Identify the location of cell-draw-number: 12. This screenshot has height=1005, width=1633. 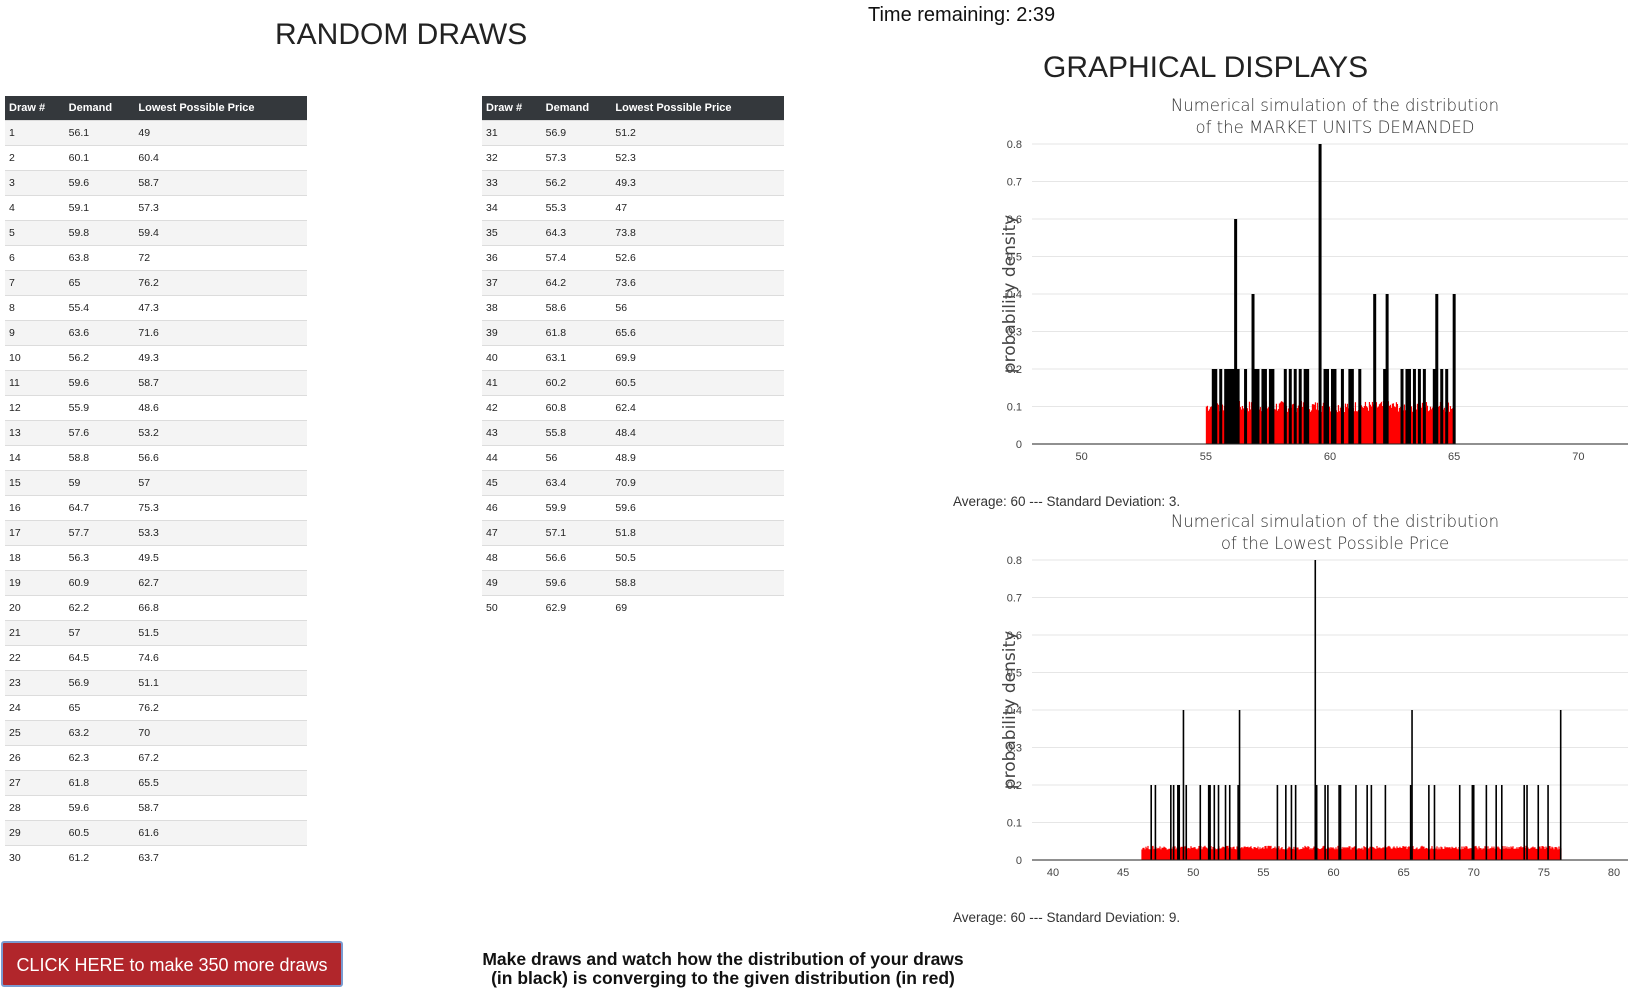
(35, 408).